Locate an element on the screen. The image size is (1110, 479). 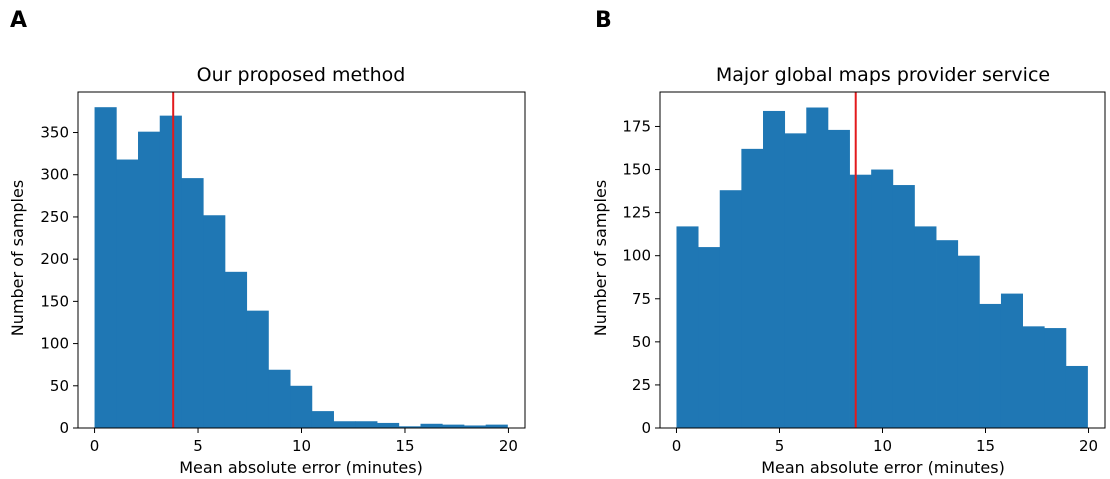
y-tick-label: 200 is located at coordinates (54, 259).